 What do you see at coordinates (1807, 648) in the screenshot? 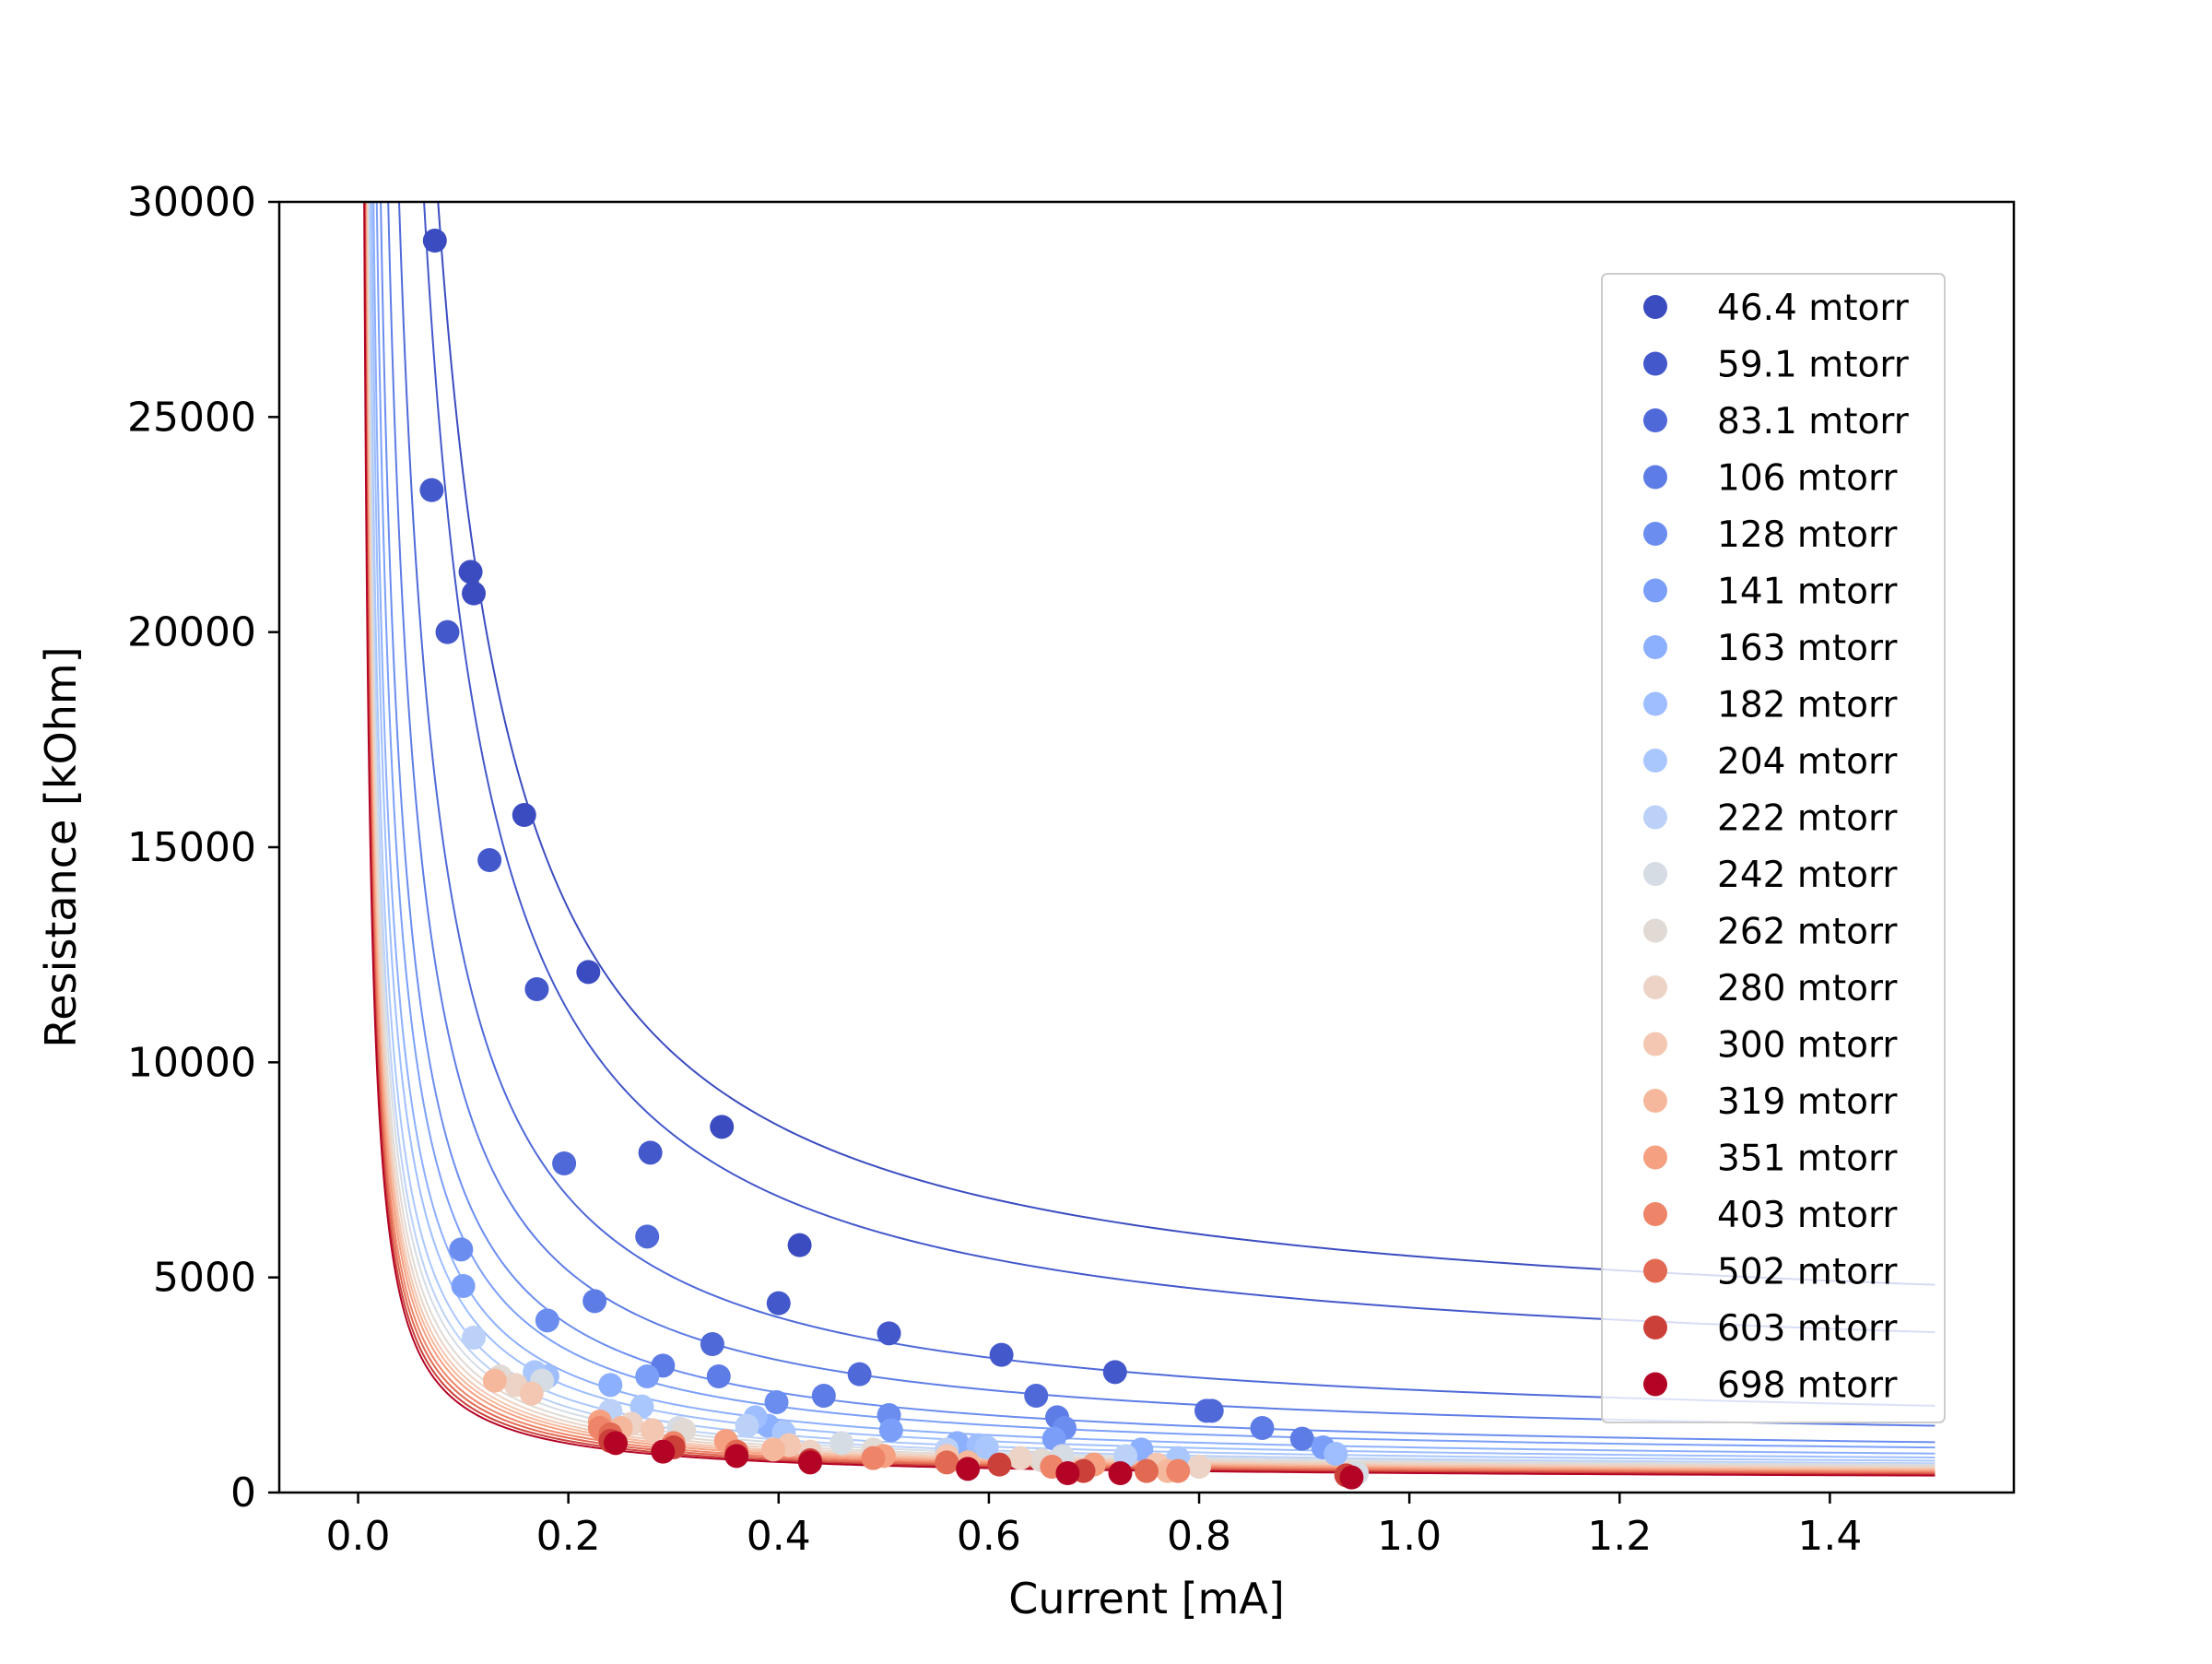
I see `legend-label: 163 mtorr` at bounding box center [1807, 648].